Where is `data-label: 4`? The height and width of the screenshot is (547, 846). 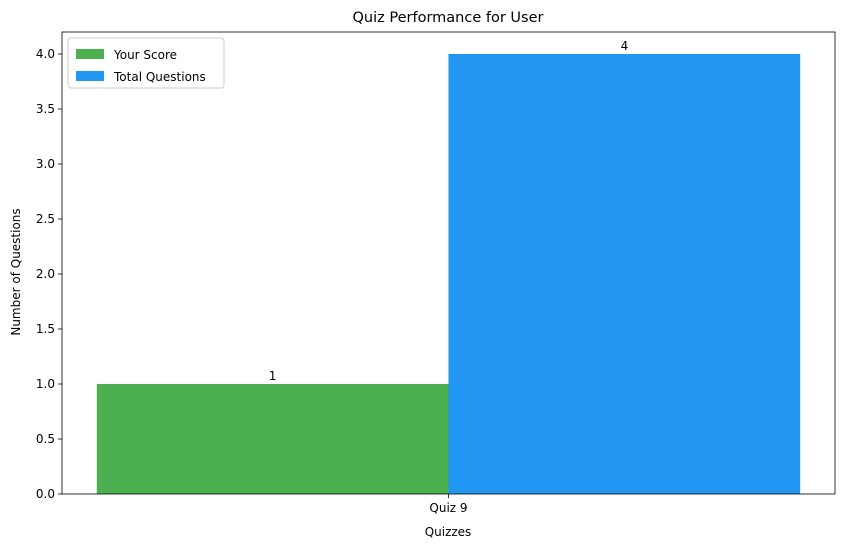
data-label: 4 is located at coordinates (625, 46).